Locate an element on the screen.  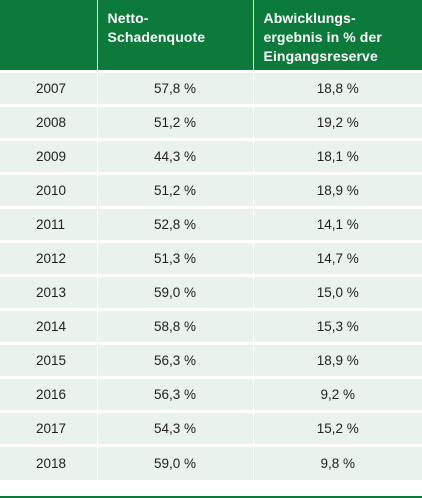
table-row: 2013 59,0 % 15,0 % is located at coordinates (211, 292).